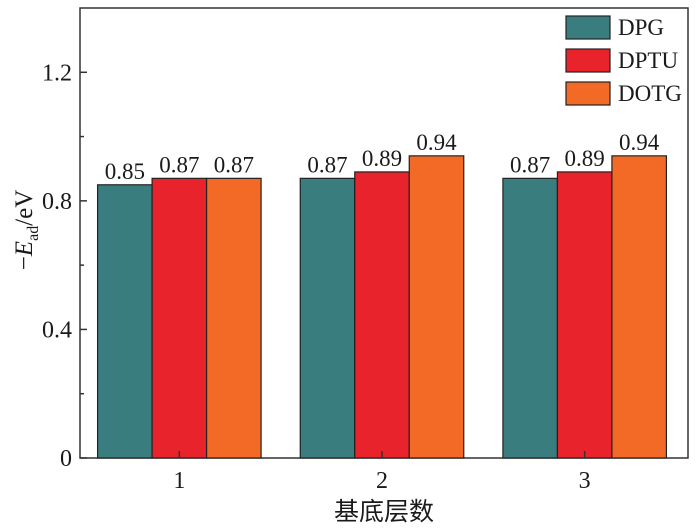 Image resolution: width=700 pixels, height=530 pixels. I want to click on x-tick-label: 3, so click(585, 481).